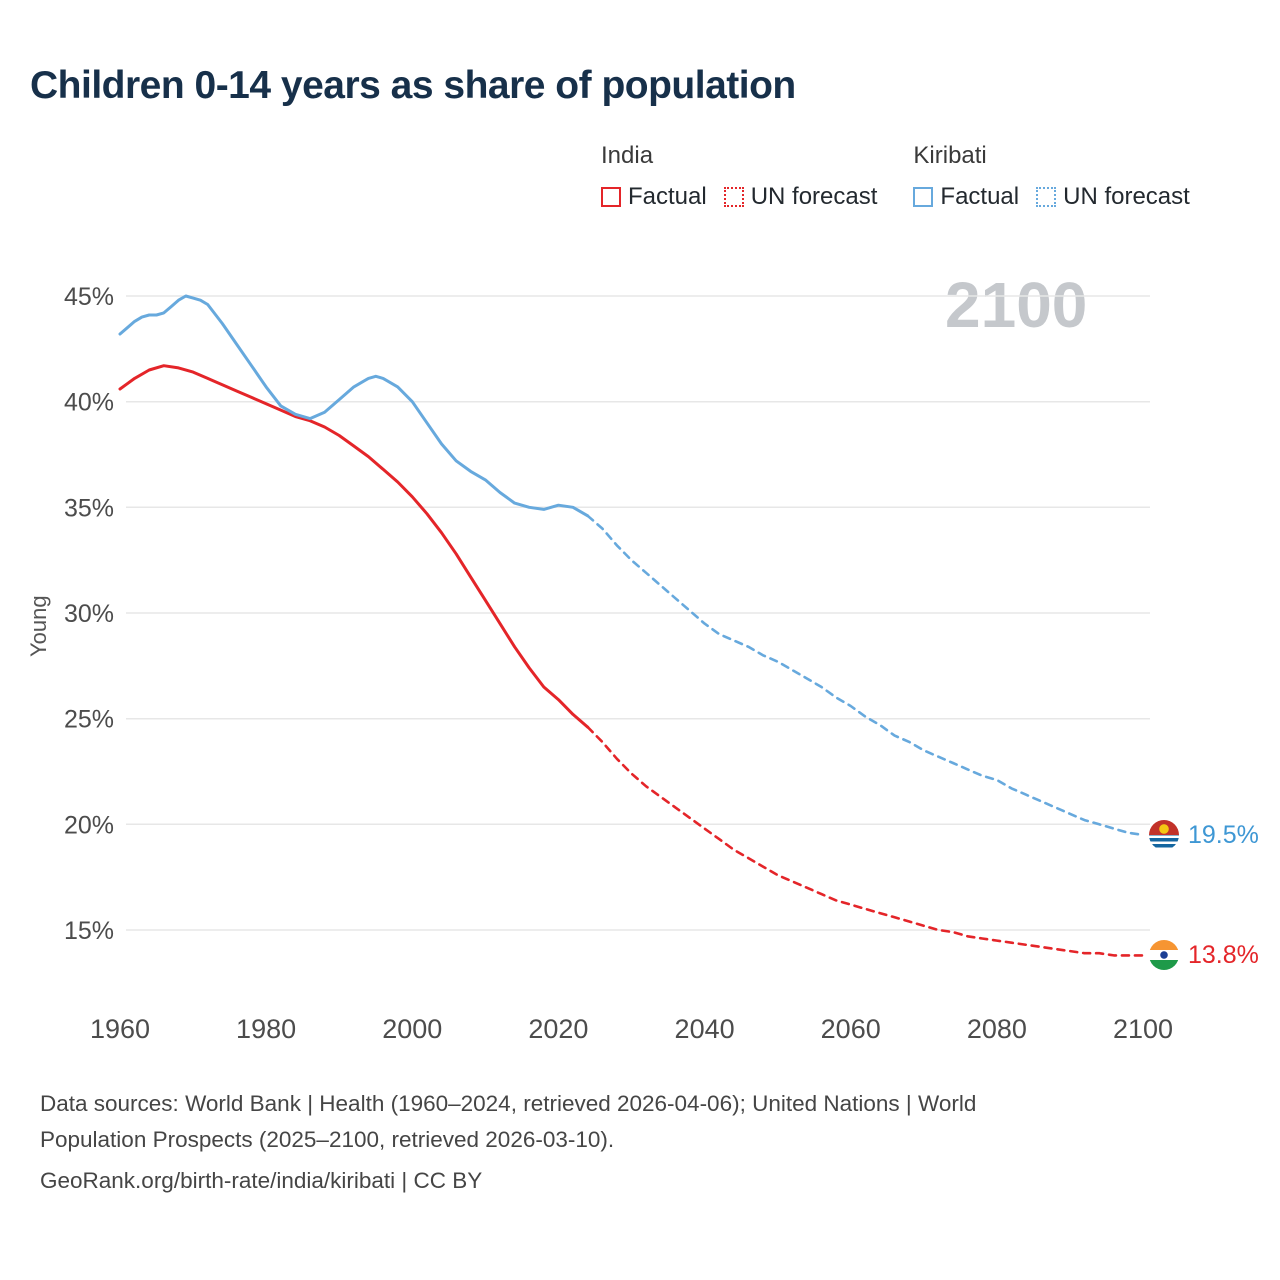 The image size is (1280, 1280). What do you see at coordinates (89, 931) in the screenshot?
I see `y-tick-label: 15%` at bounding box center [89, 931].